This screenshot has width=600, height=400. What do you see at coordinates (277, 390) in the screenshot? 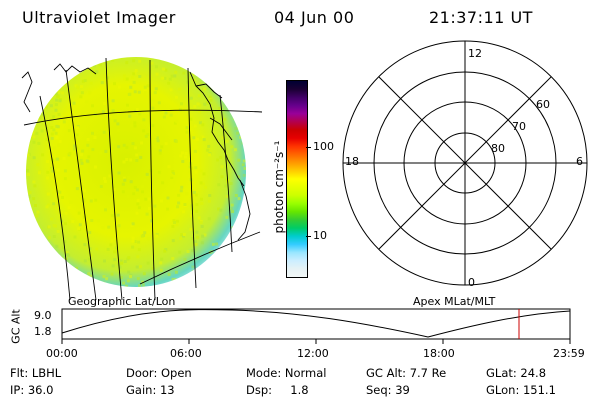
I see `dsp-info: Dsp: 1.8` at bounding box center [277, 390].